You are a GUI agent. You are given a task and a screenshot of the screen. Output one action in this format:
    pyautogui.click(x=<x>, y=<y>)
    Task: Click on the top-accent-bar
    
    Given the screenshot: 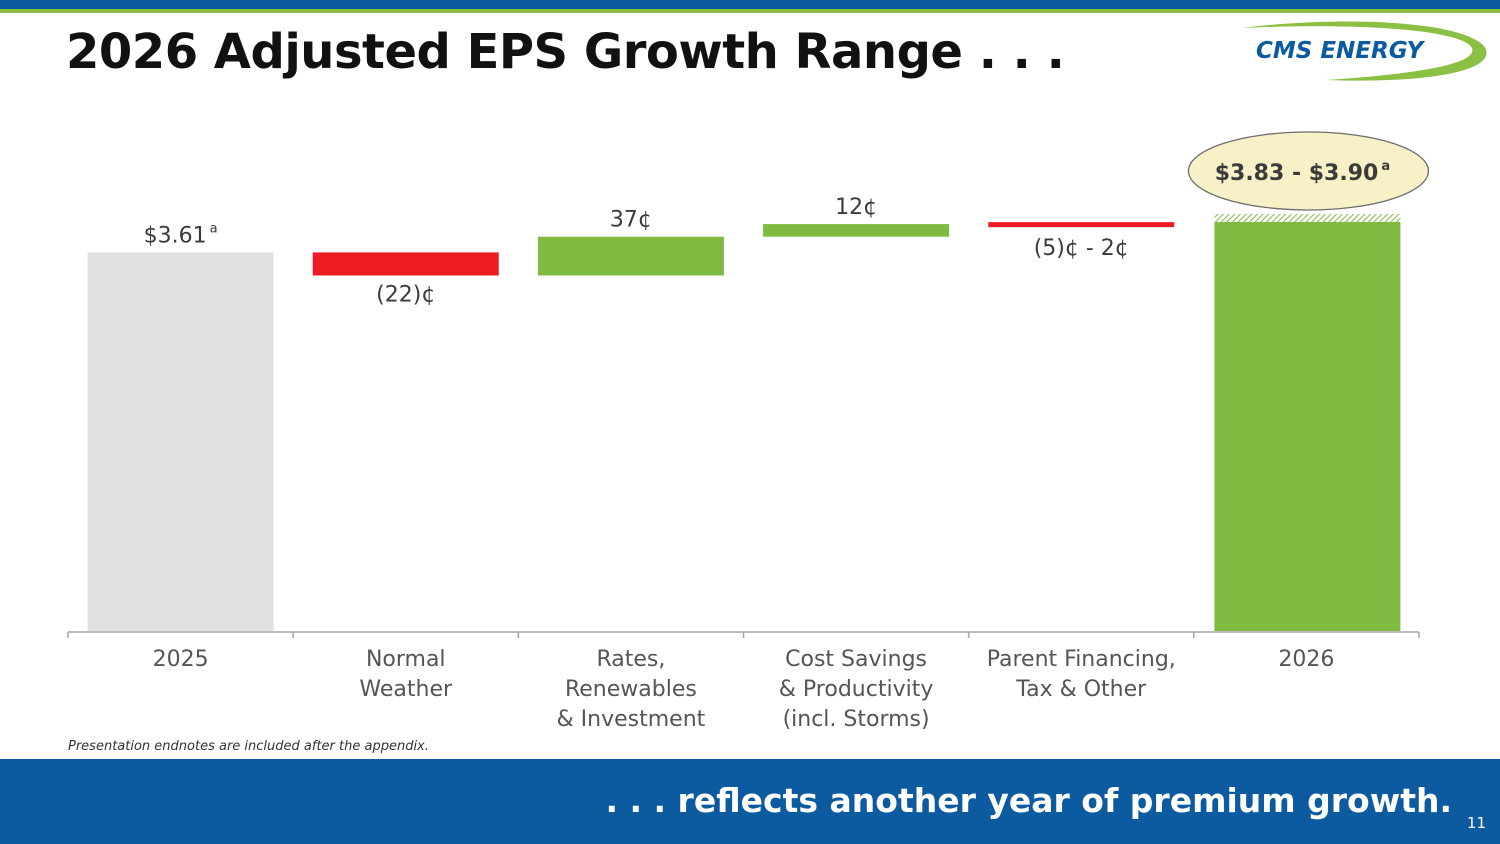 What is the action you would take?
    pyautogui.click(x=750, y=4)
    